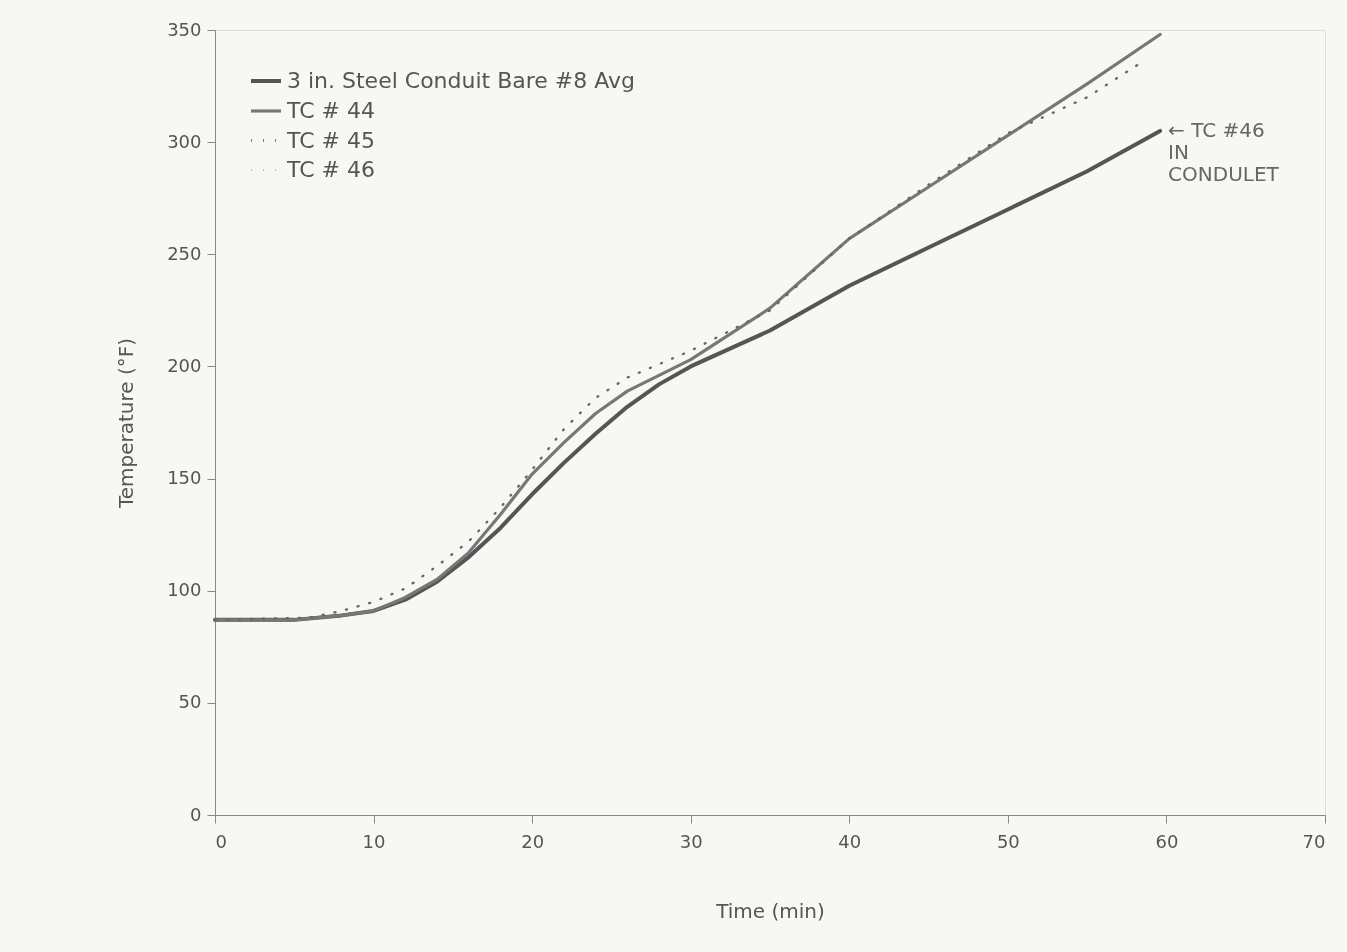  I want to click on x-tick-label: 30, so click(691, 841).